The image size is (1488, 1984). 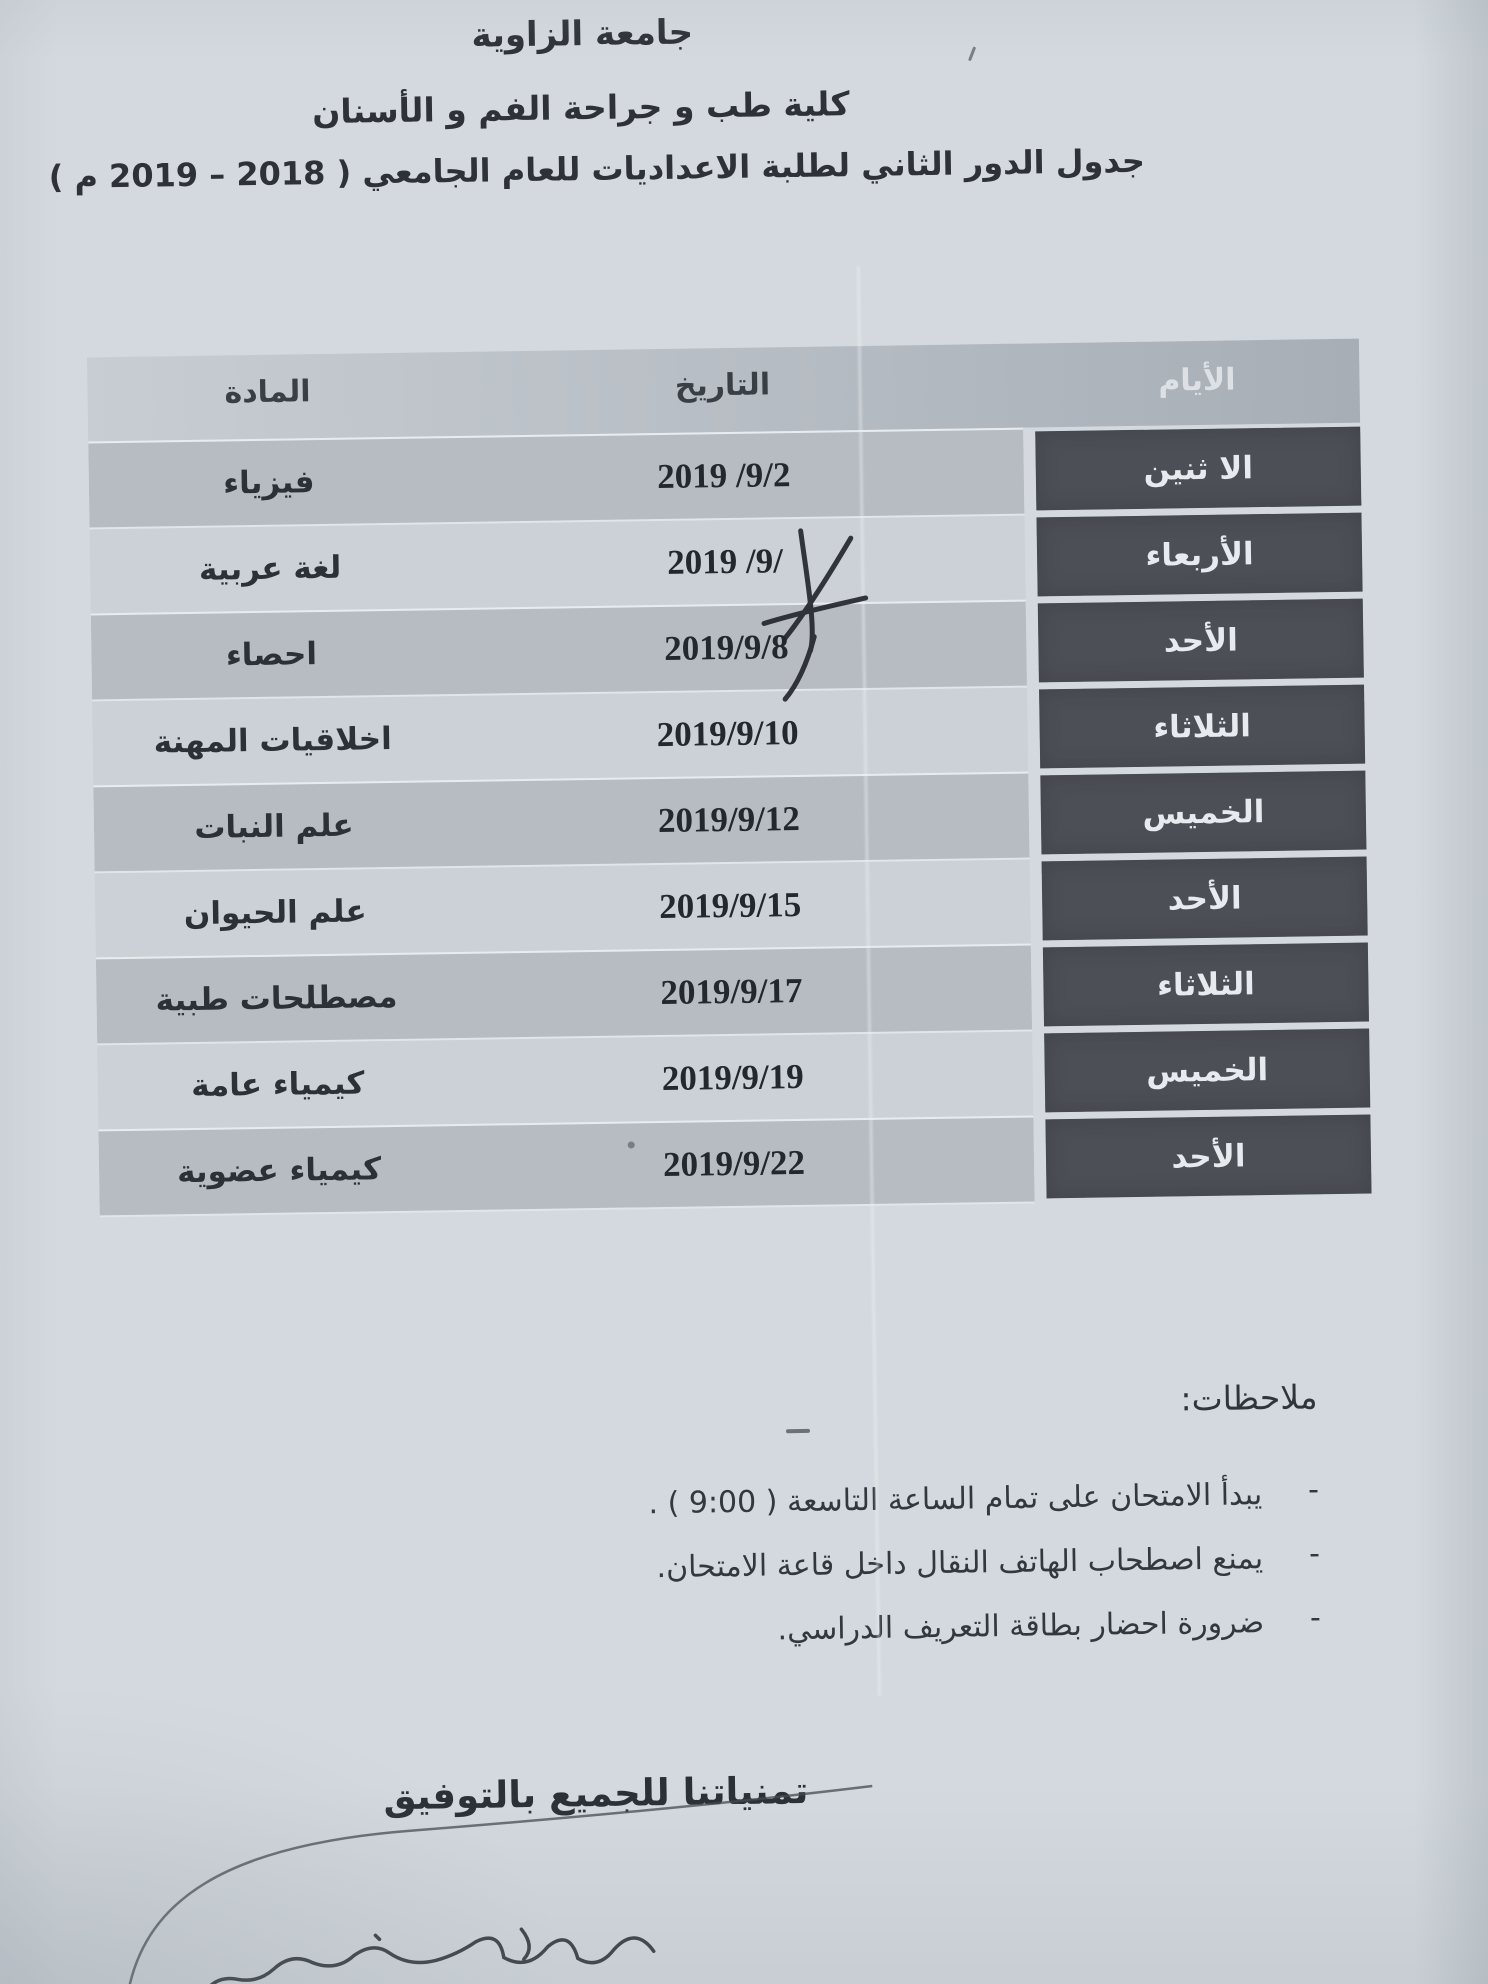 What do you see at coordinates (733, 1077) in the screenshot?
I see `date-cell: 2019/9/19` at bounding box center [733, 1077].